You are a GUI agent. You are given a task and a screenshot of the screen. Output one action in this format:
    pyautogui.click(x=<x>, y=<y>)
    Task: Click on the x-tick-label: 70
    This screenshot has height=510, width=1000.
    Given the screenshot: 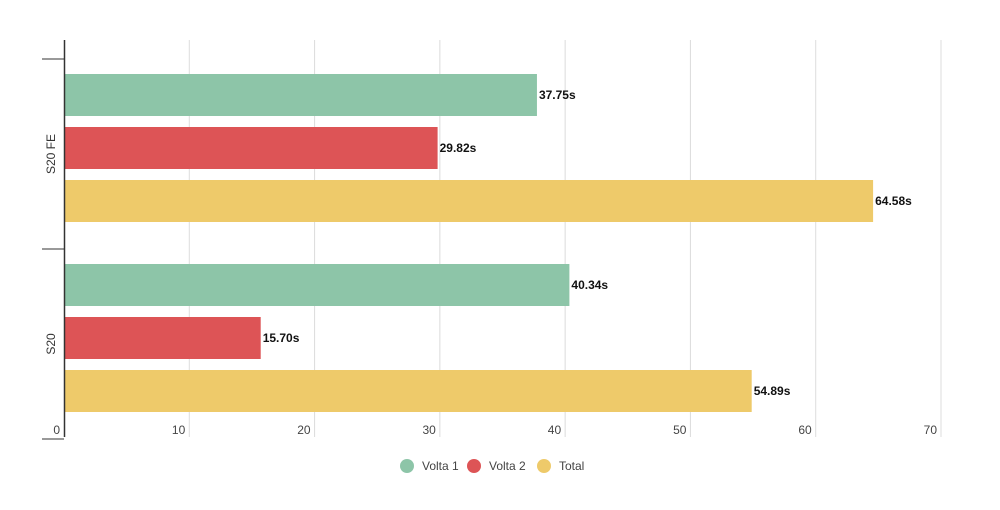 What is the action you would take?
    pyautogui.click(x=931, y=430)
    